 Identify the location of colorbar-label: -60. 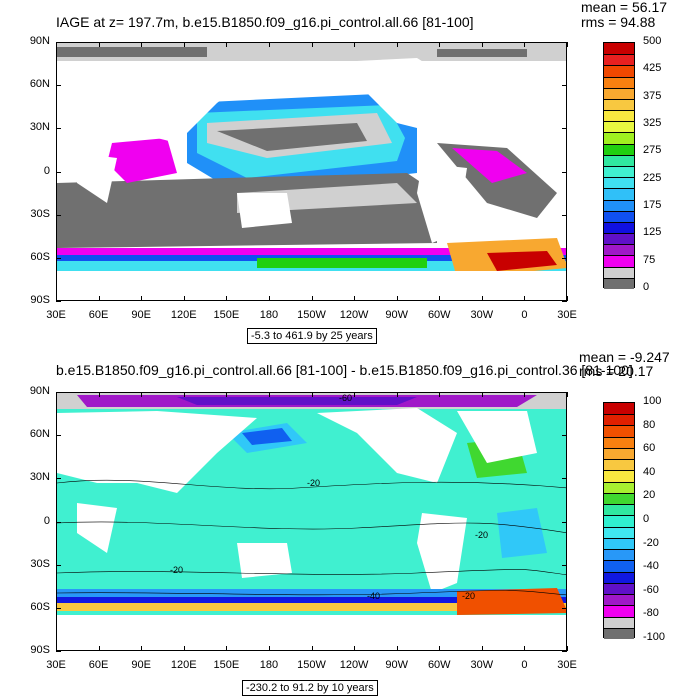
(651, 589).